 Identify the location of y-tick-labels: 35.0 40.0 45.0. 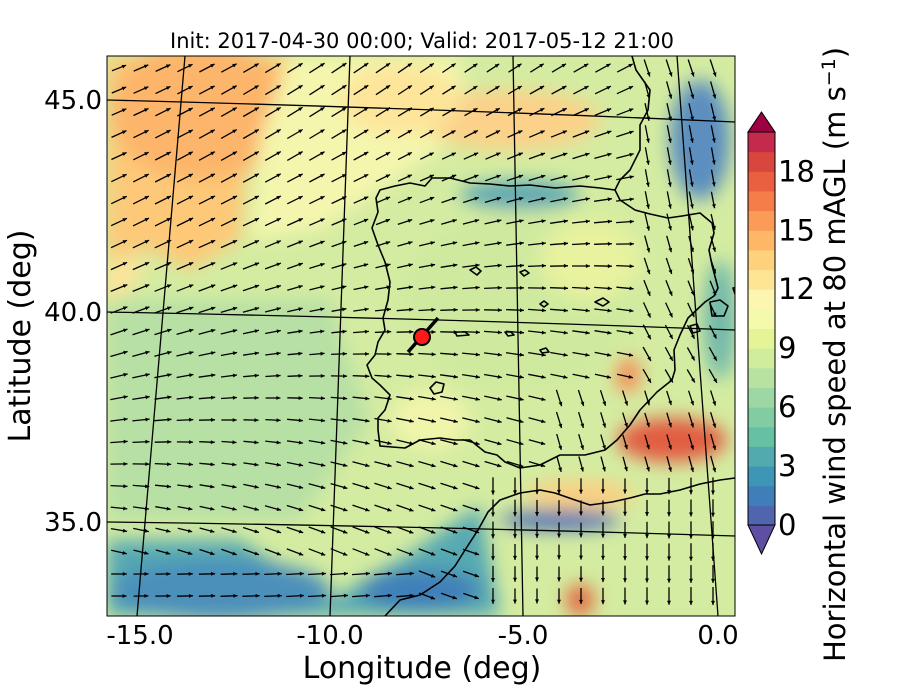
(73, 312).